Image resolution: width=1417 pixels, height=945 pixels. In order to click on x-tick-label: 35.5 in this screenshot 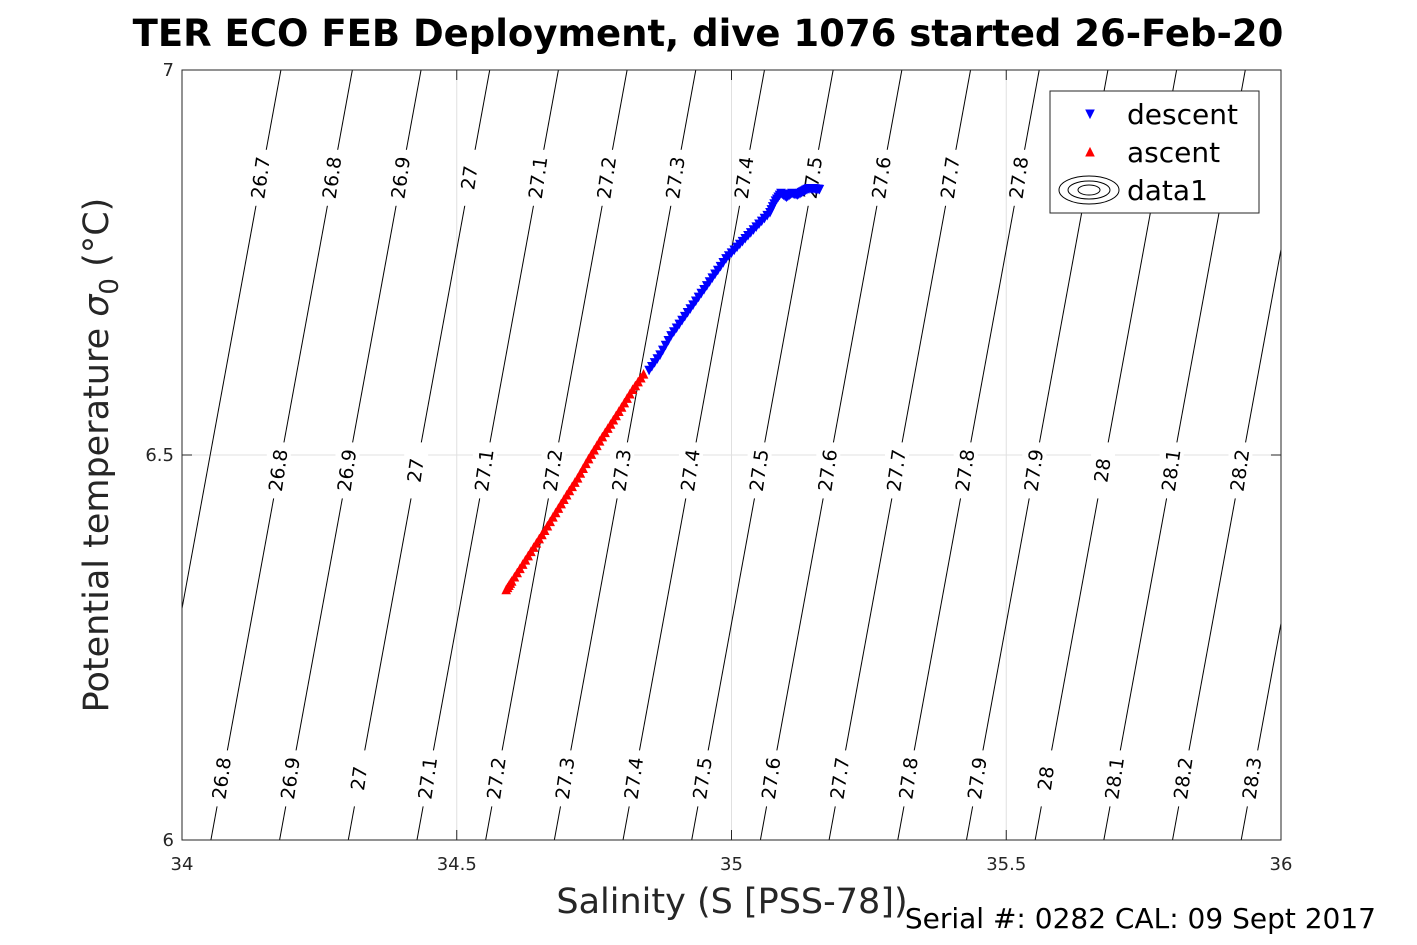, I will do `click(1006, 864)`.